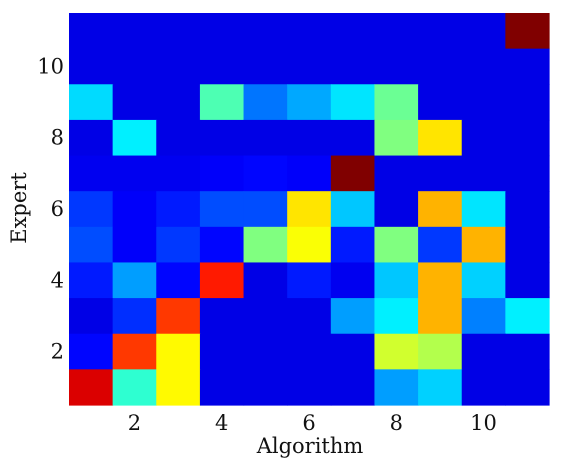 The height and width of the screenshot is (459, 563). What do you see at coordinates (50, 66) in the screenshot?
I see `y-tick-label: 10` at bounding box center [50, 66].